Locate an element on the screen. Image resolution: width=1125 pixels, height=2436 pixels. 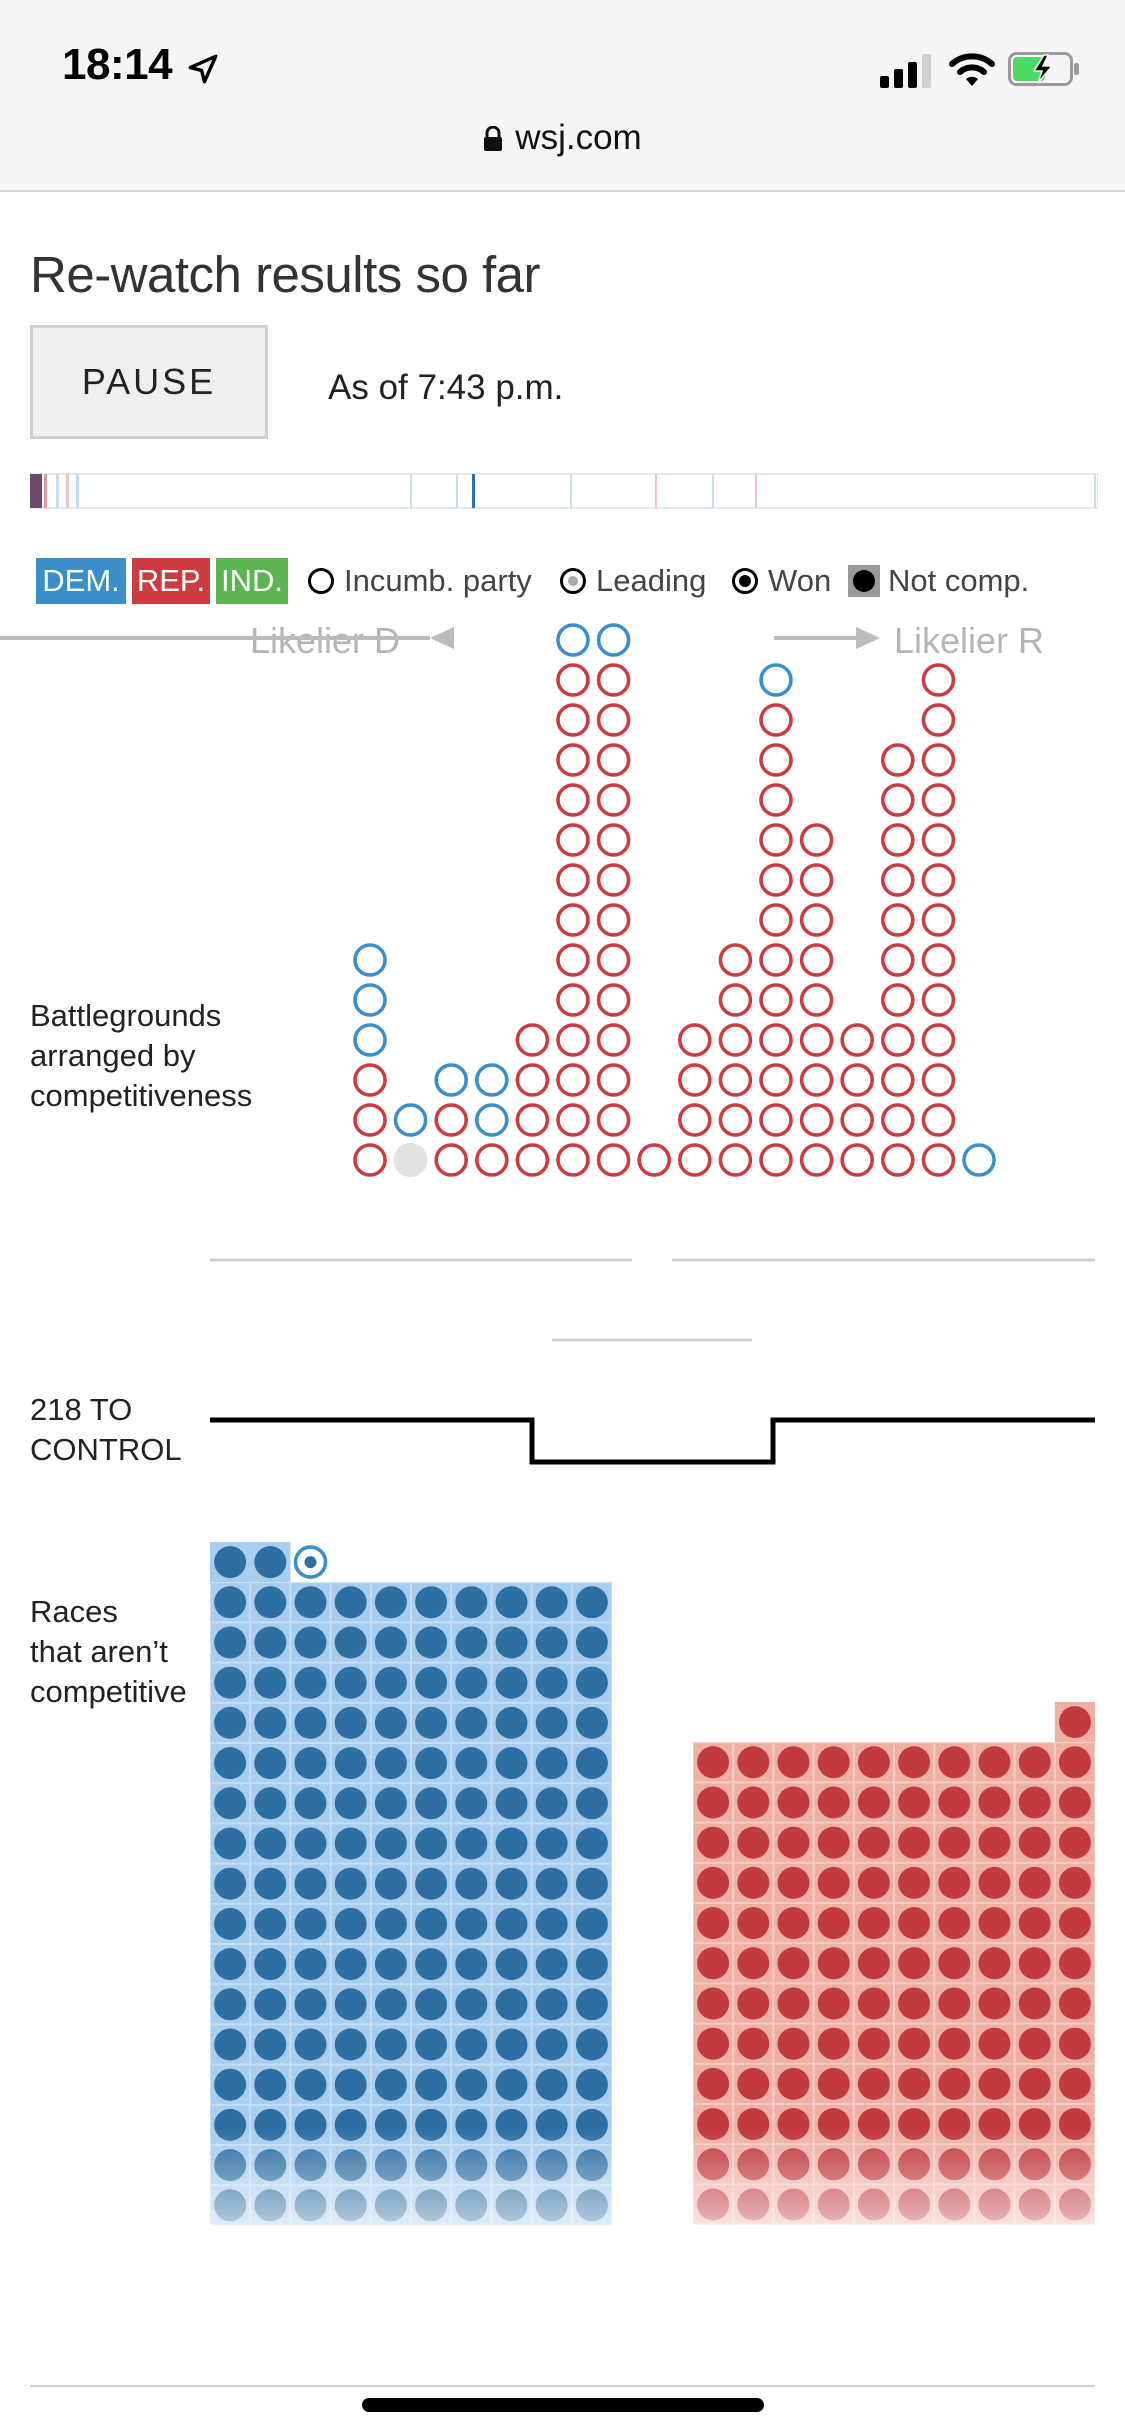
not-comp-dot is located at coordinates (410, 1160).